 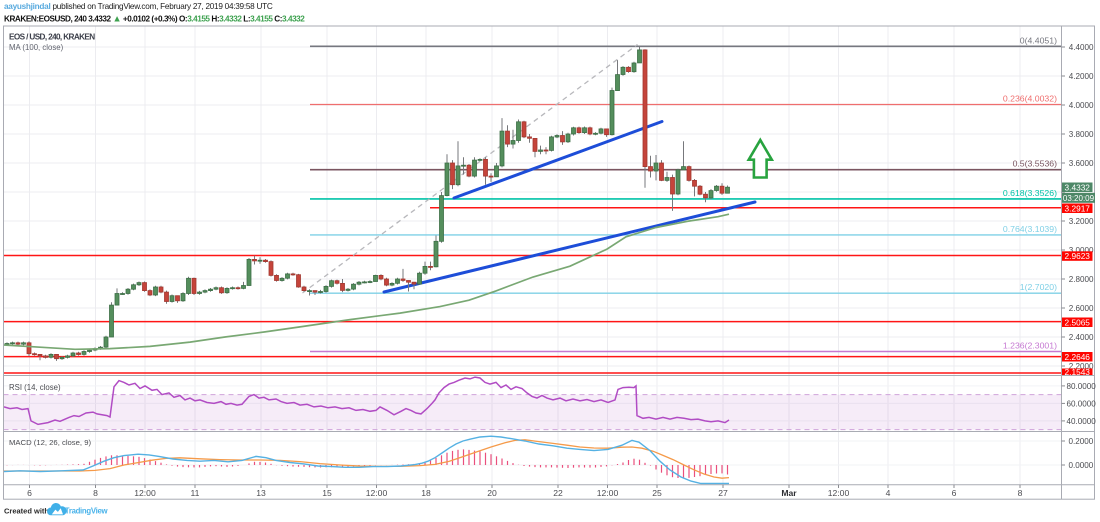 I want to click on svg-text: Created with, so click(x=26, y=511).